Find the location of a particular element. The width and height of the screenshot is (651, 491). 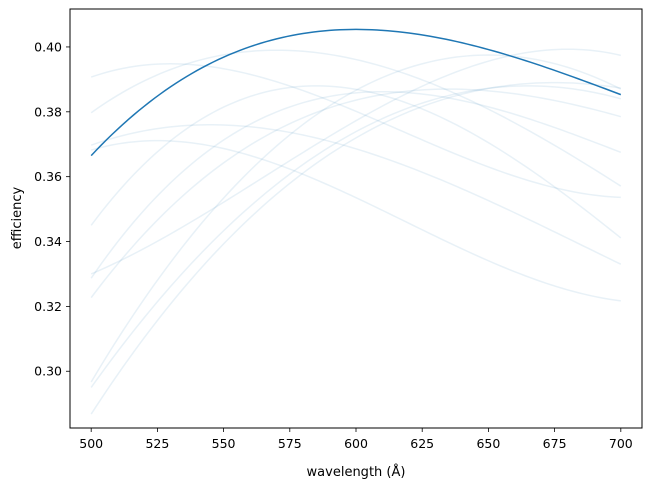

x-axis-label: wavelength (Å) is located at coordinates (356, 472).